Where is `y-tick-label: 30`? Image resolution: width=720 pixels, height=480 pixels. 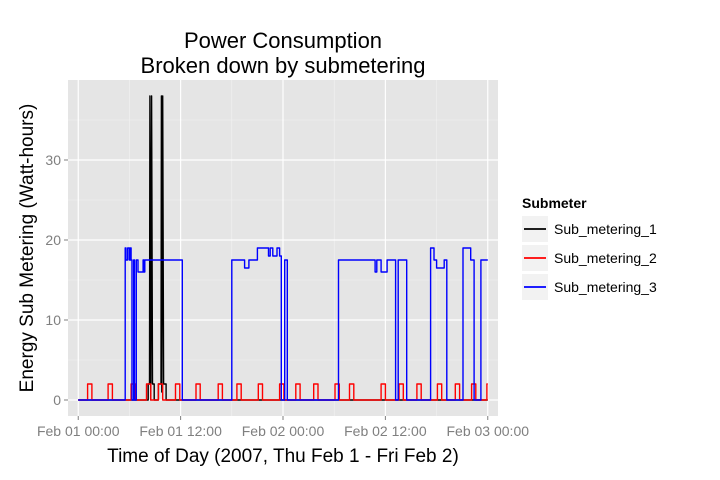
y-tick-label: 30 is located at coordinates (53, 160).